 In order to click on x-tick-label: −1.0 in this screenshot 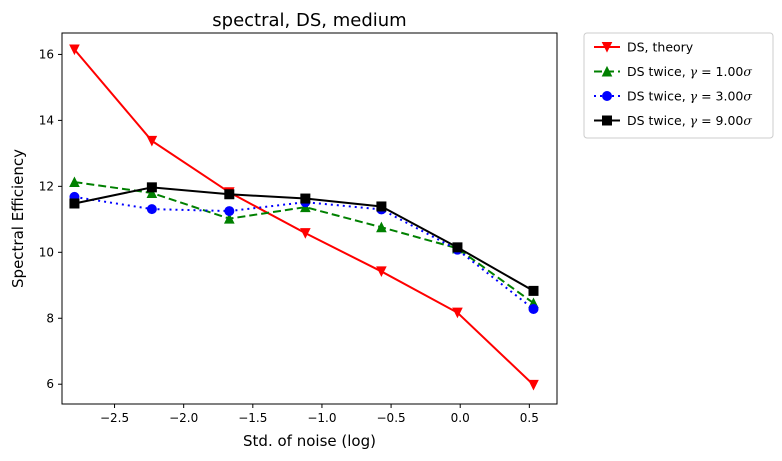, I will do `click(321, 418)`.